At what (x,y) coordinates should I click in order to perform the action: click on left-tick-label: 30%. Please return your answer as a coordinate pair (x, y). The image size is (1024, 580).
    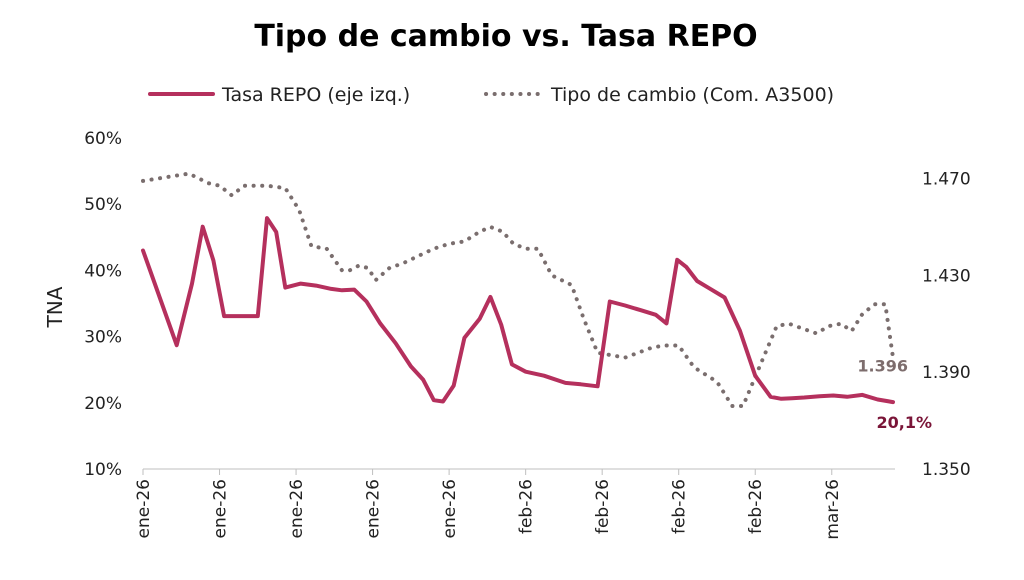
    Looking at the image, I should click on (103, 338).